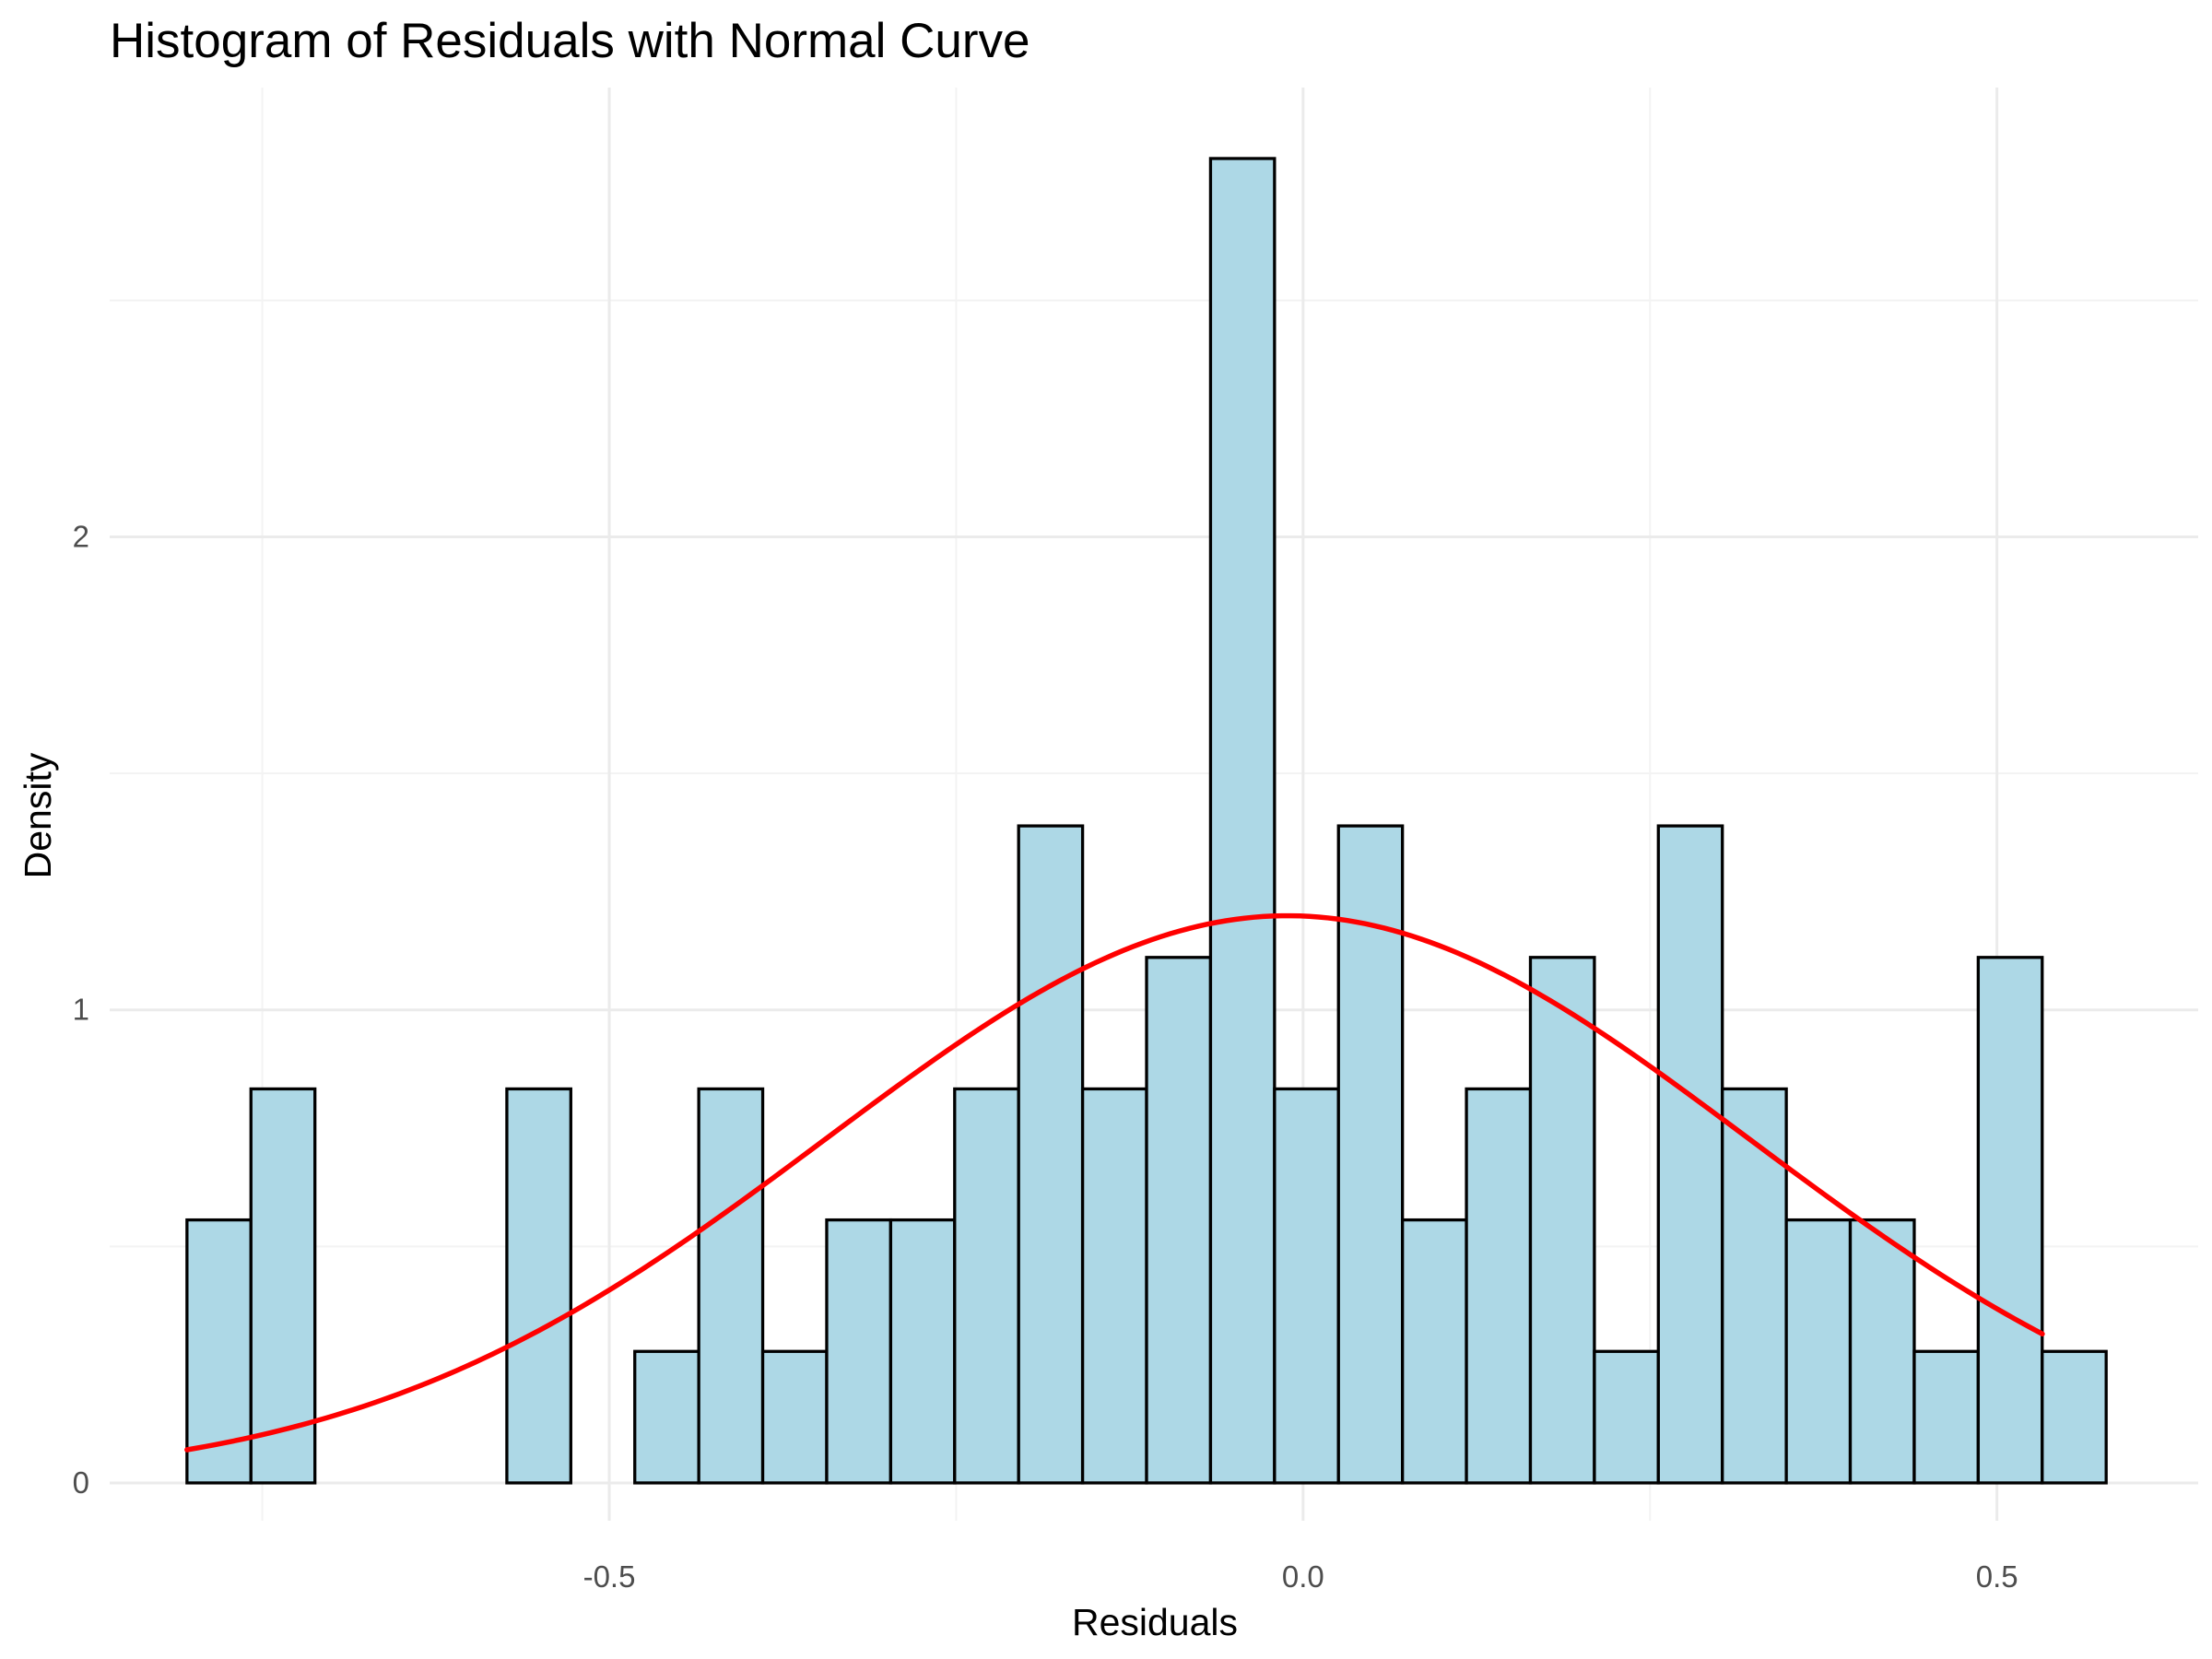 This screenshot has height=1659, width=2212. Describe the element at coordinates (1155, 1622) in the screenshot. I see `x-axis-title: Residuals` at that location.